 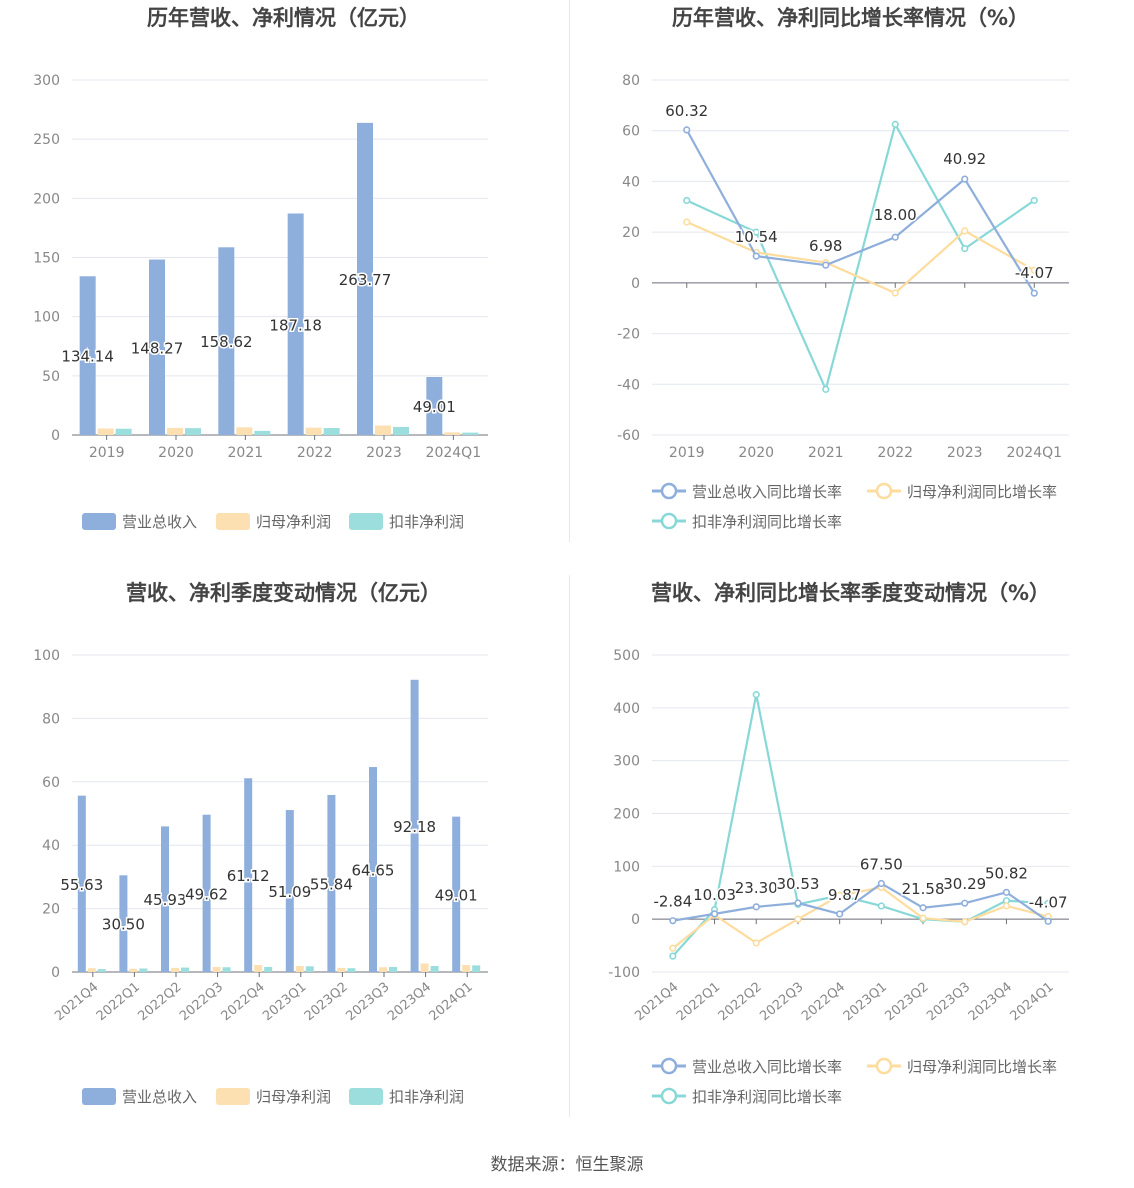 What do you see at coordinates (895, 453) in the screenshot?
I see `x-tick-label: 2022` at bounding box center [895, 453].